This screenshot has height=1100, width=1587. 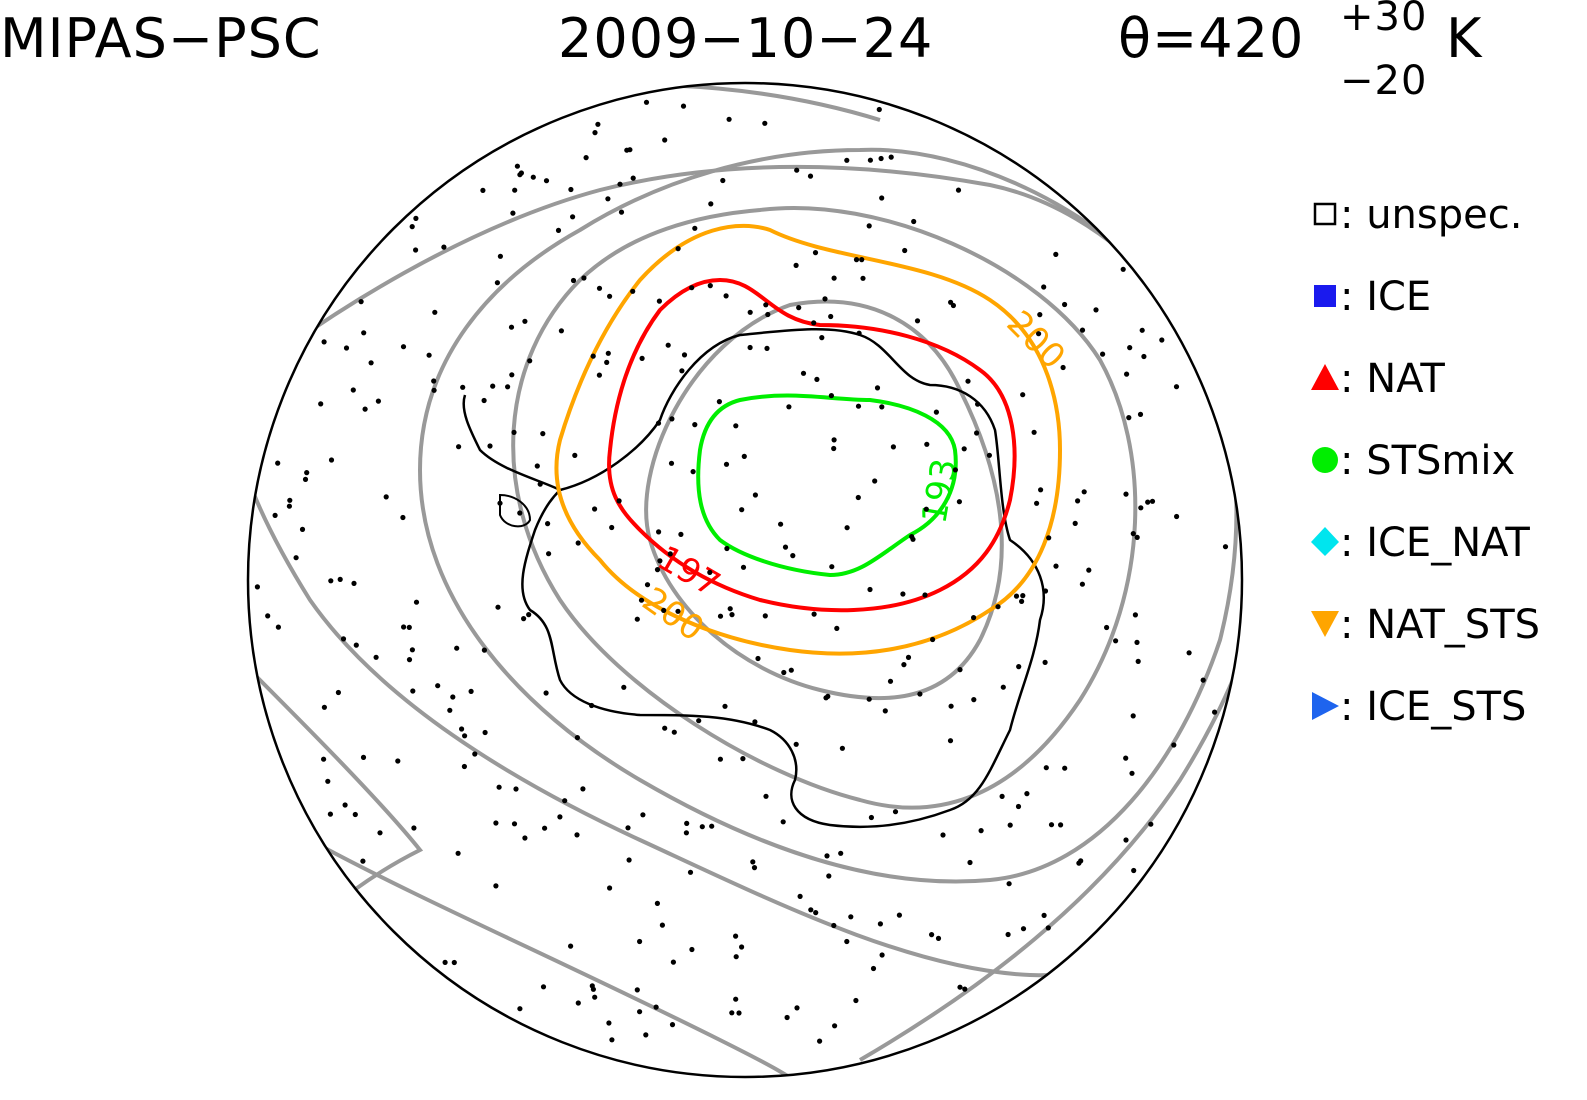 What do you see at coordinates (515, 510) in the screenshot?
I see `ross-ice-shelf` at bounding box center [515, 510].